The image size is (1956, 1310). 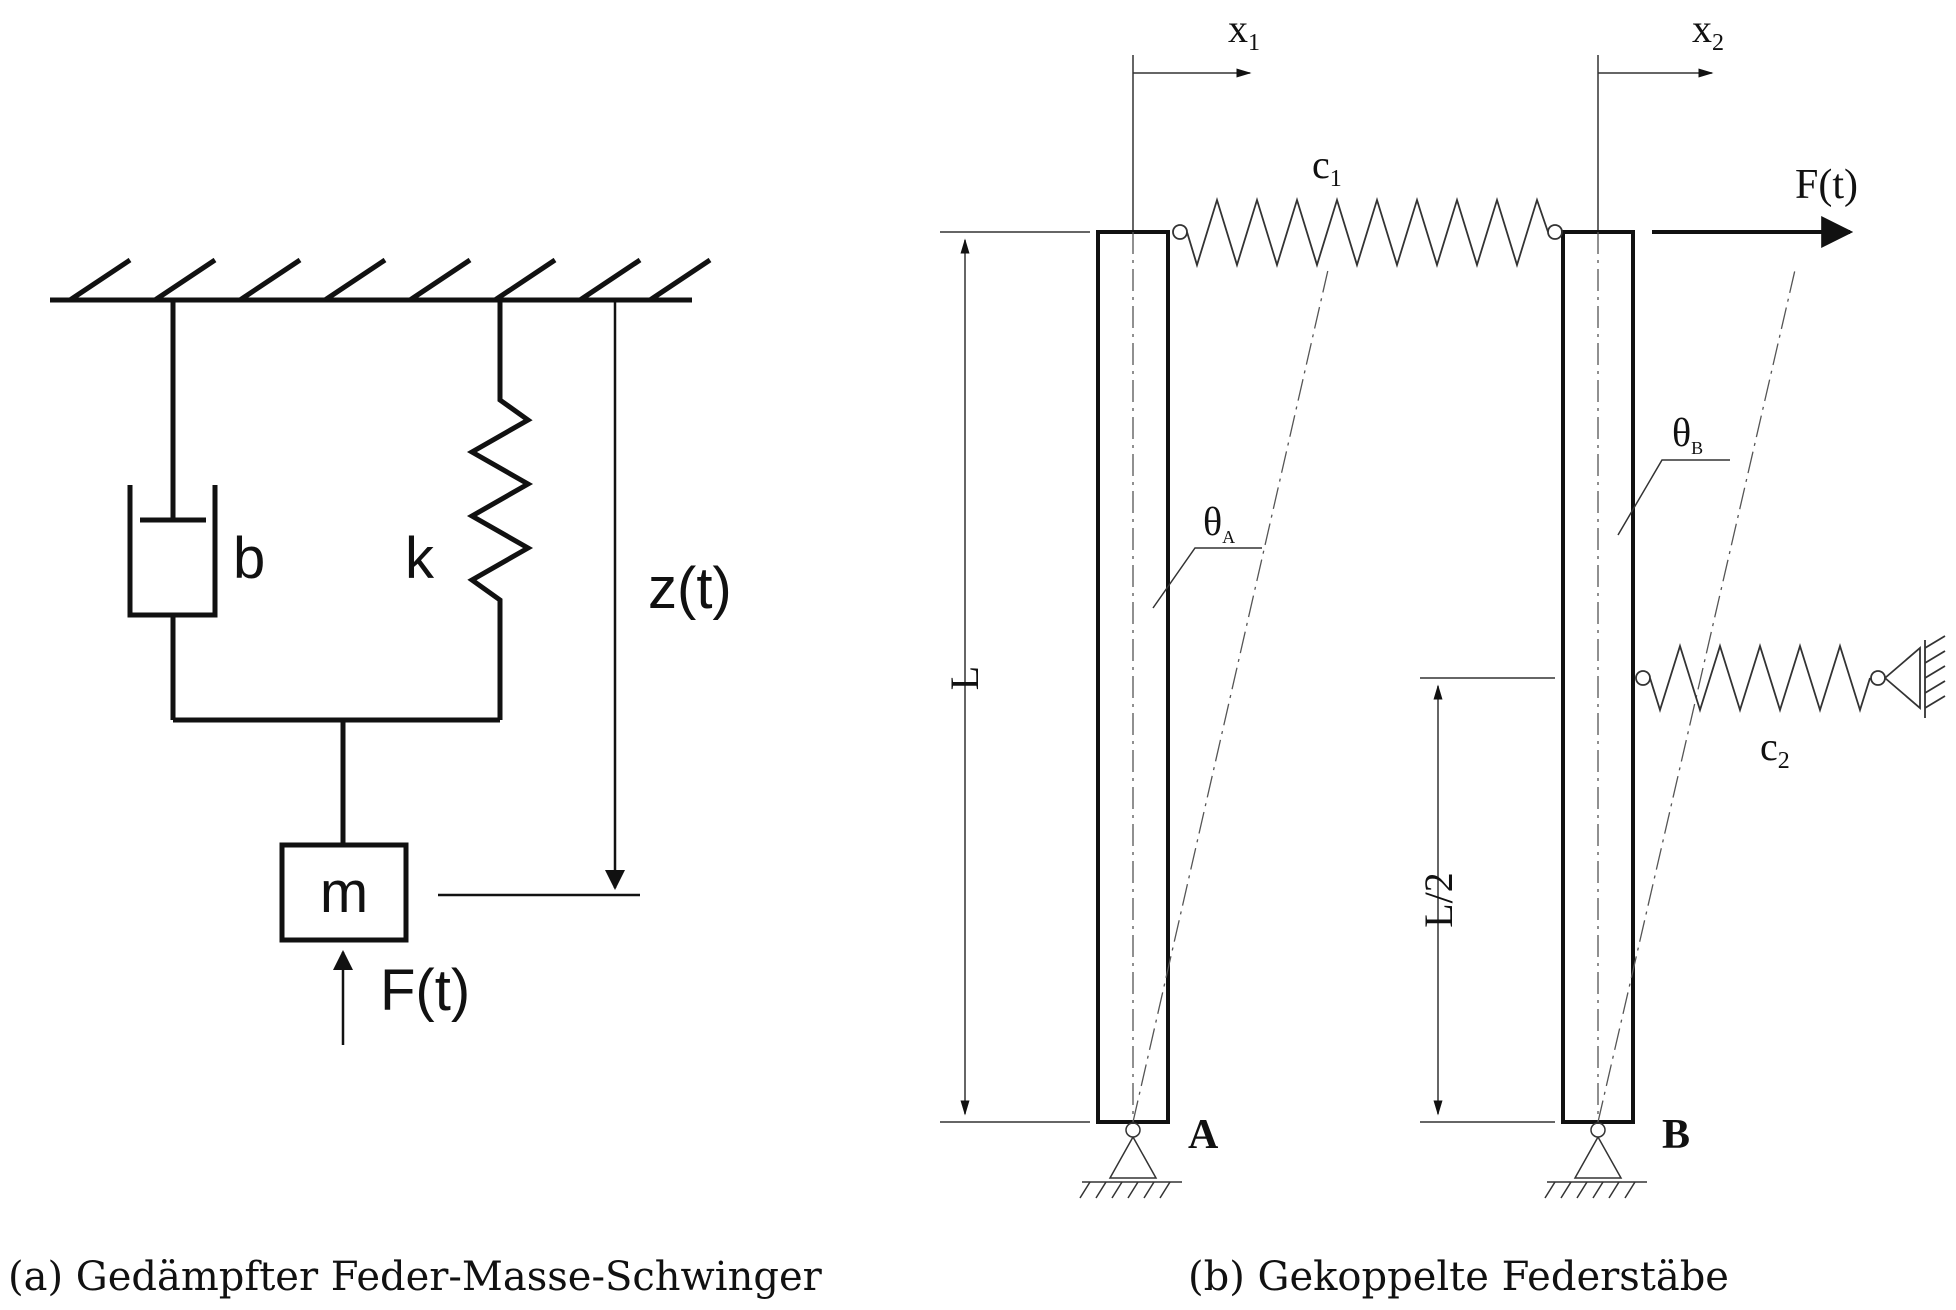 I want to click on damper, so click(x=172, y=510).